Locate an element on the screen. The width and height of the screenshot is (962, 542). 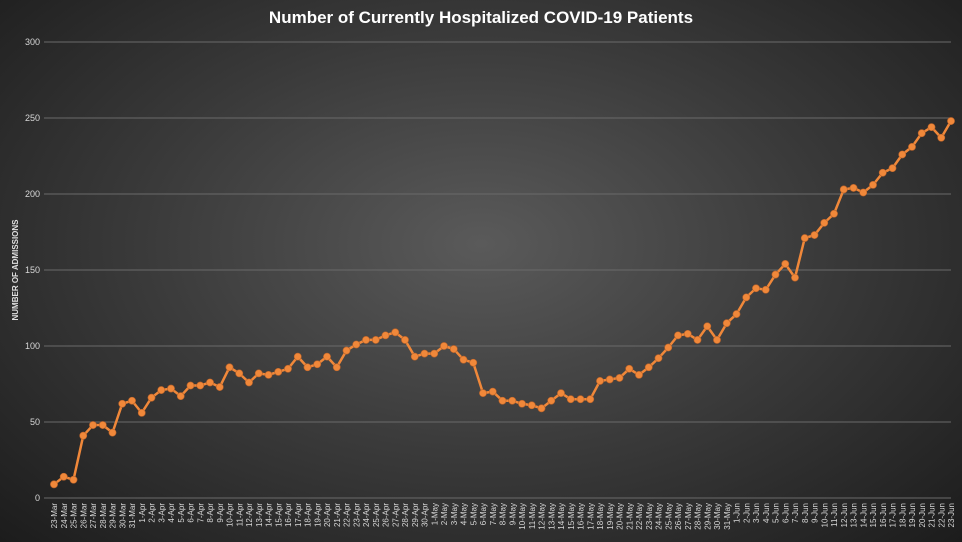
x-tick-label: 30-Mar is located at coordinates (122, 516).